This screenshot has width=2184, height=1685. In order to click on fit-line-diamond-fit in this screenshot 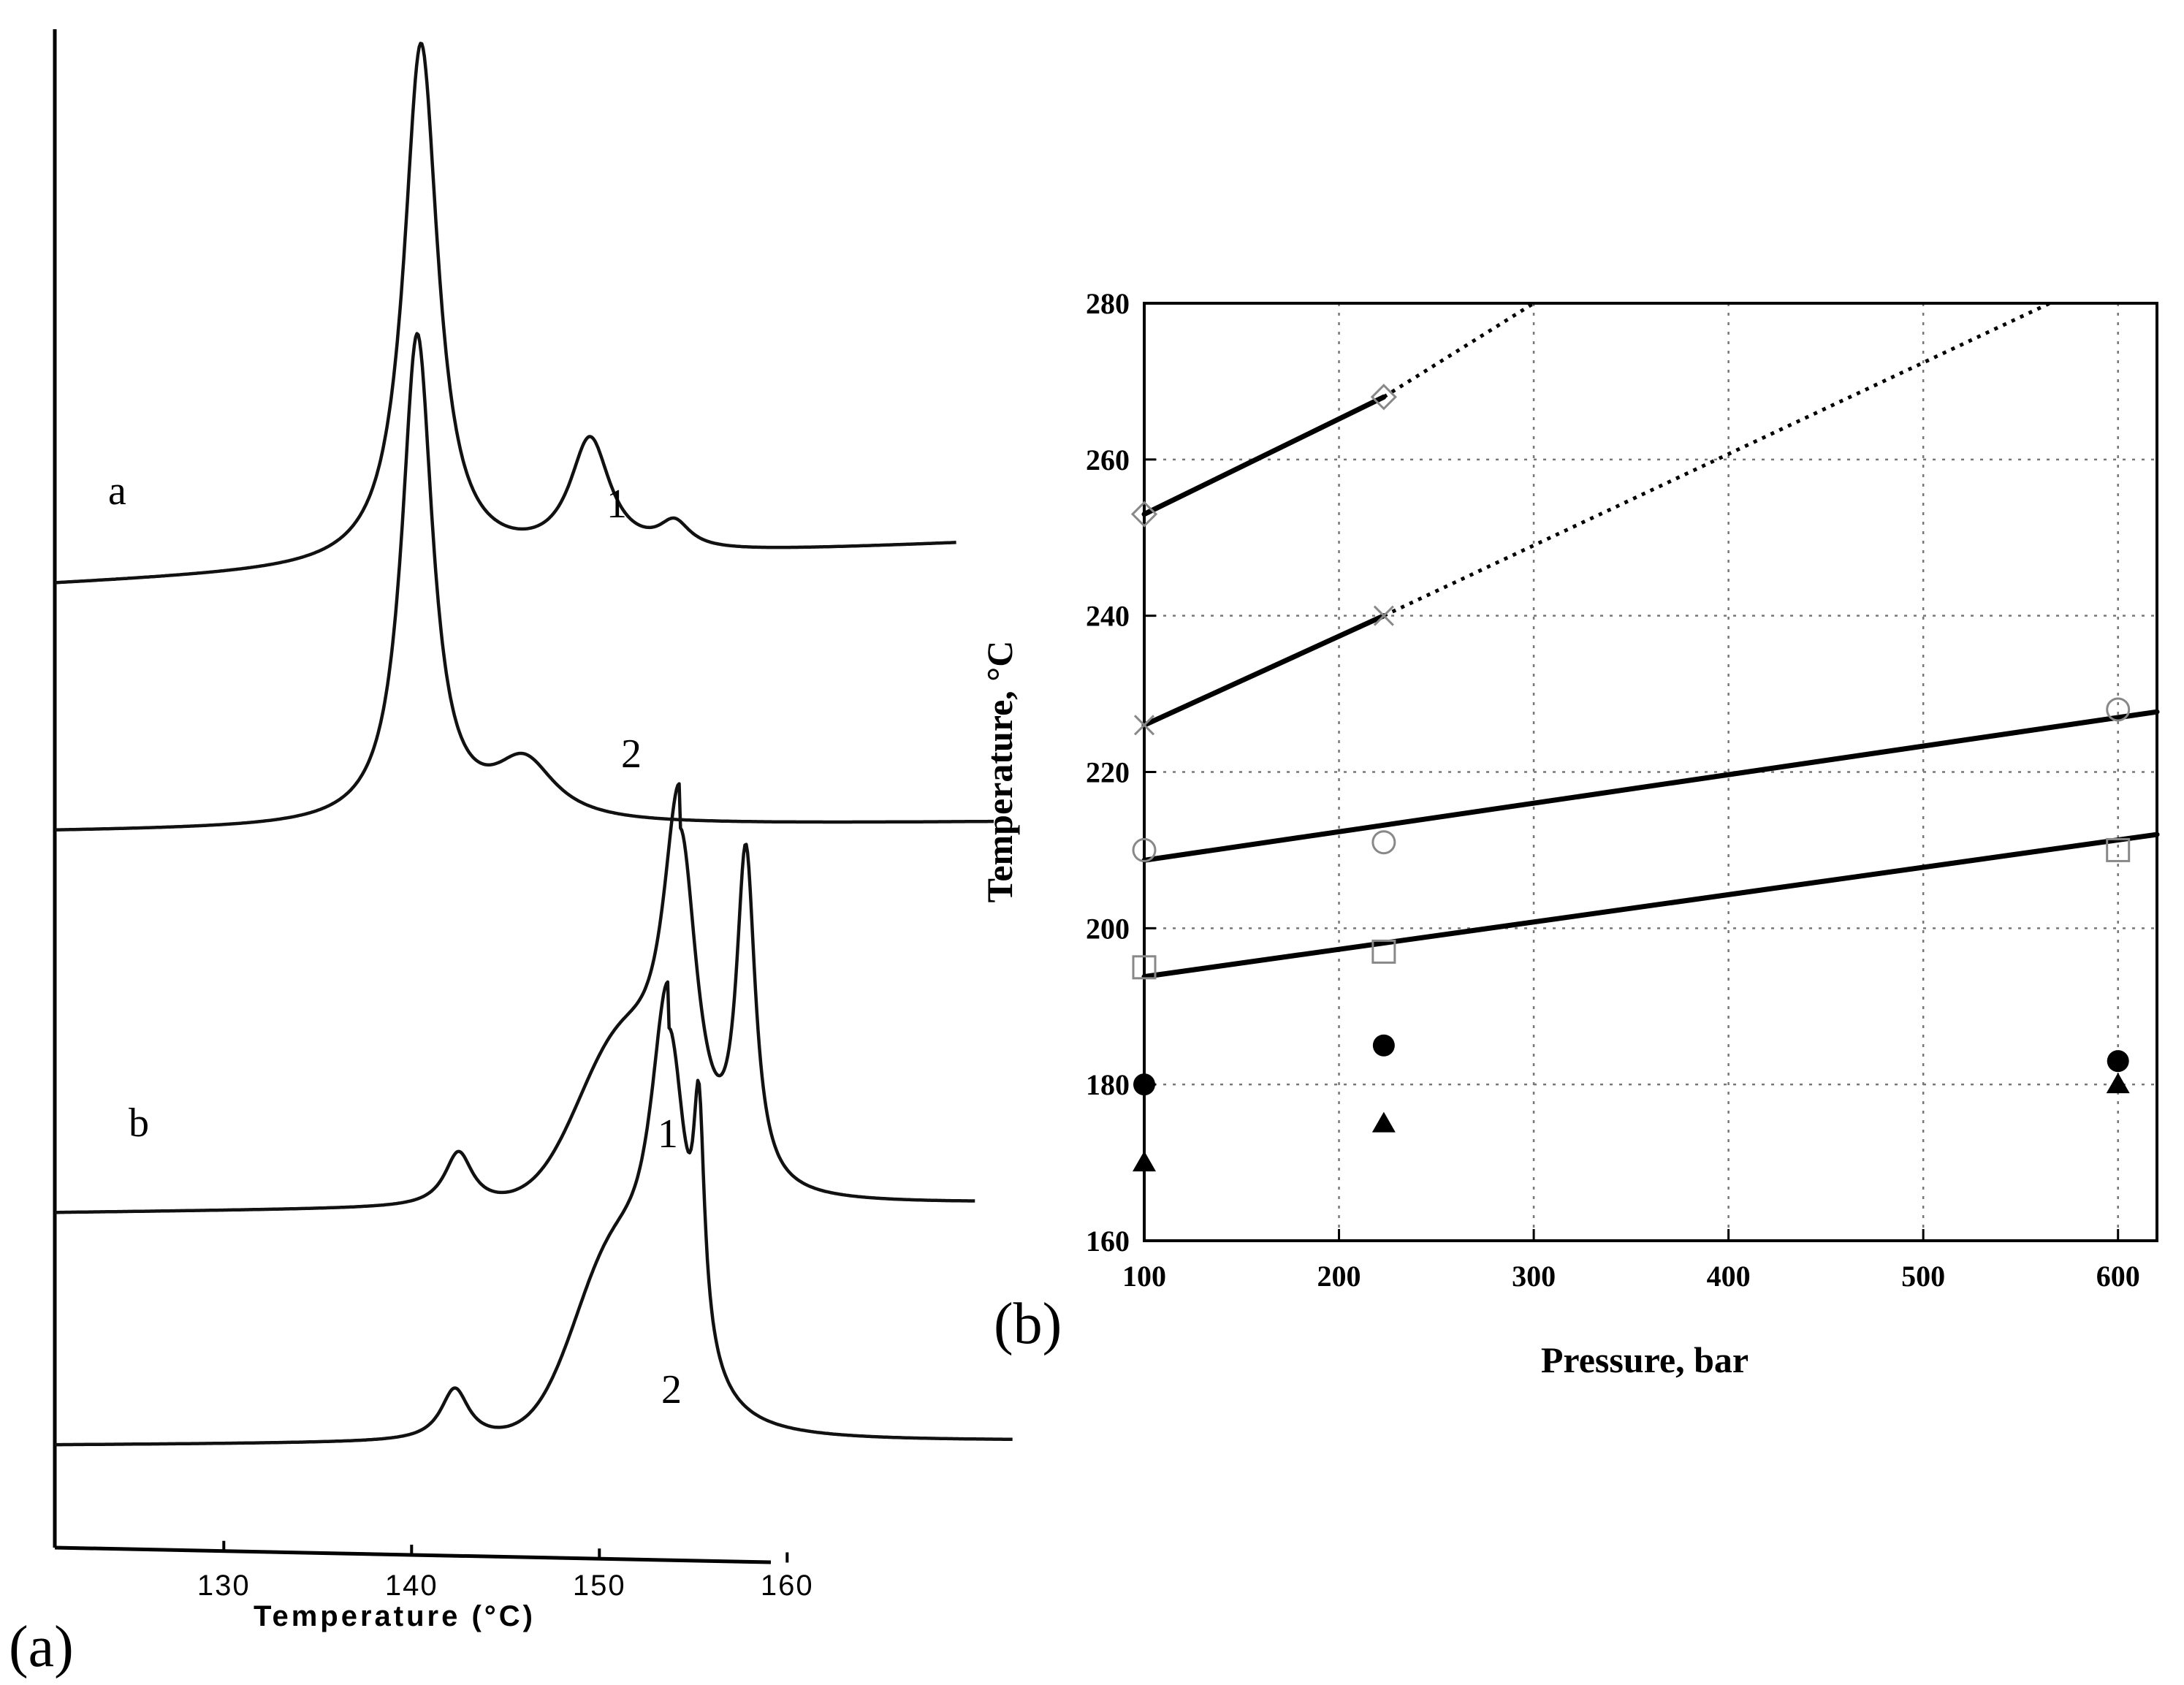, I will do `click(1264, 456)`.